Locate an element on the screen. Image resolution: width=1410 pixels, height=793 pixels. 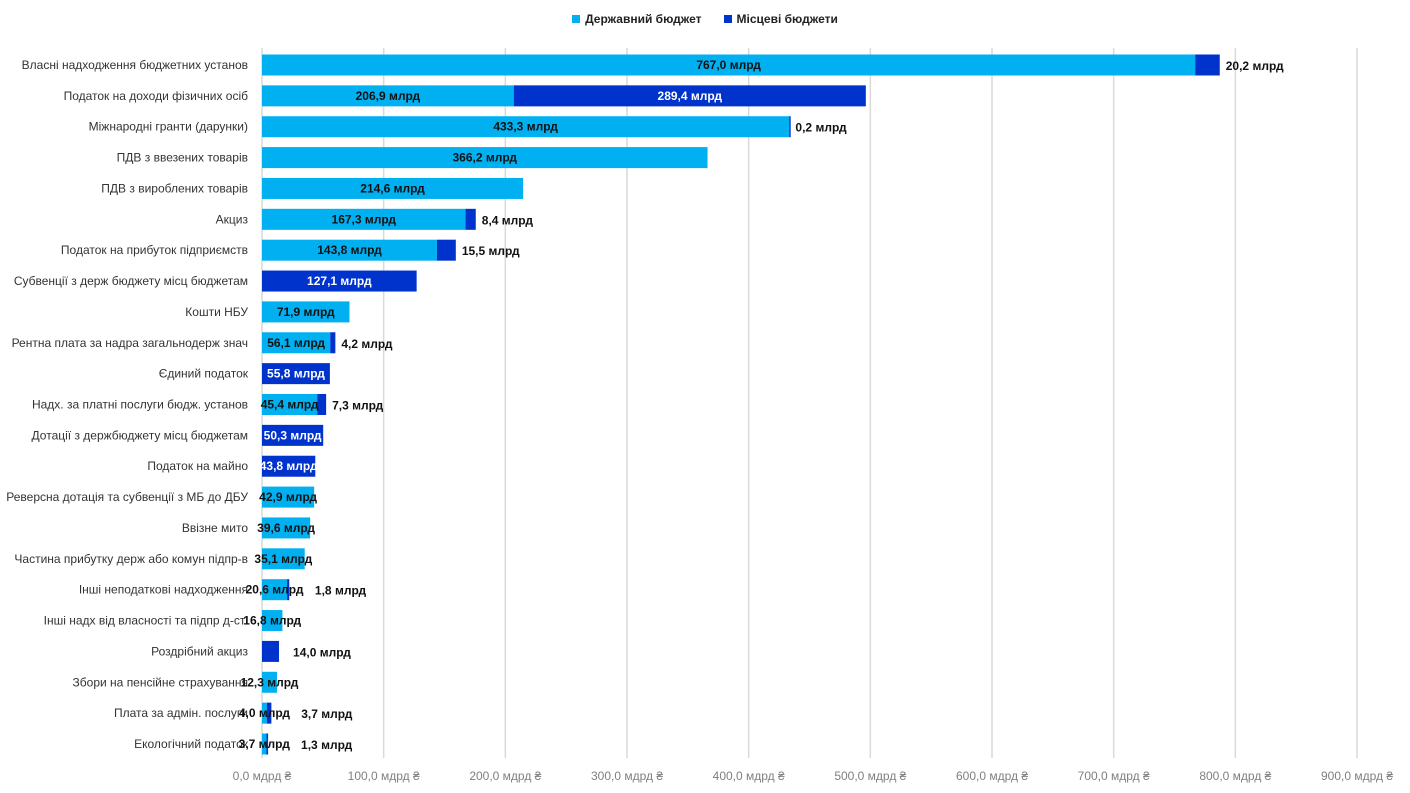
category-label: Податок на доходи фізичних осіб is located at coordinates (156, 96).